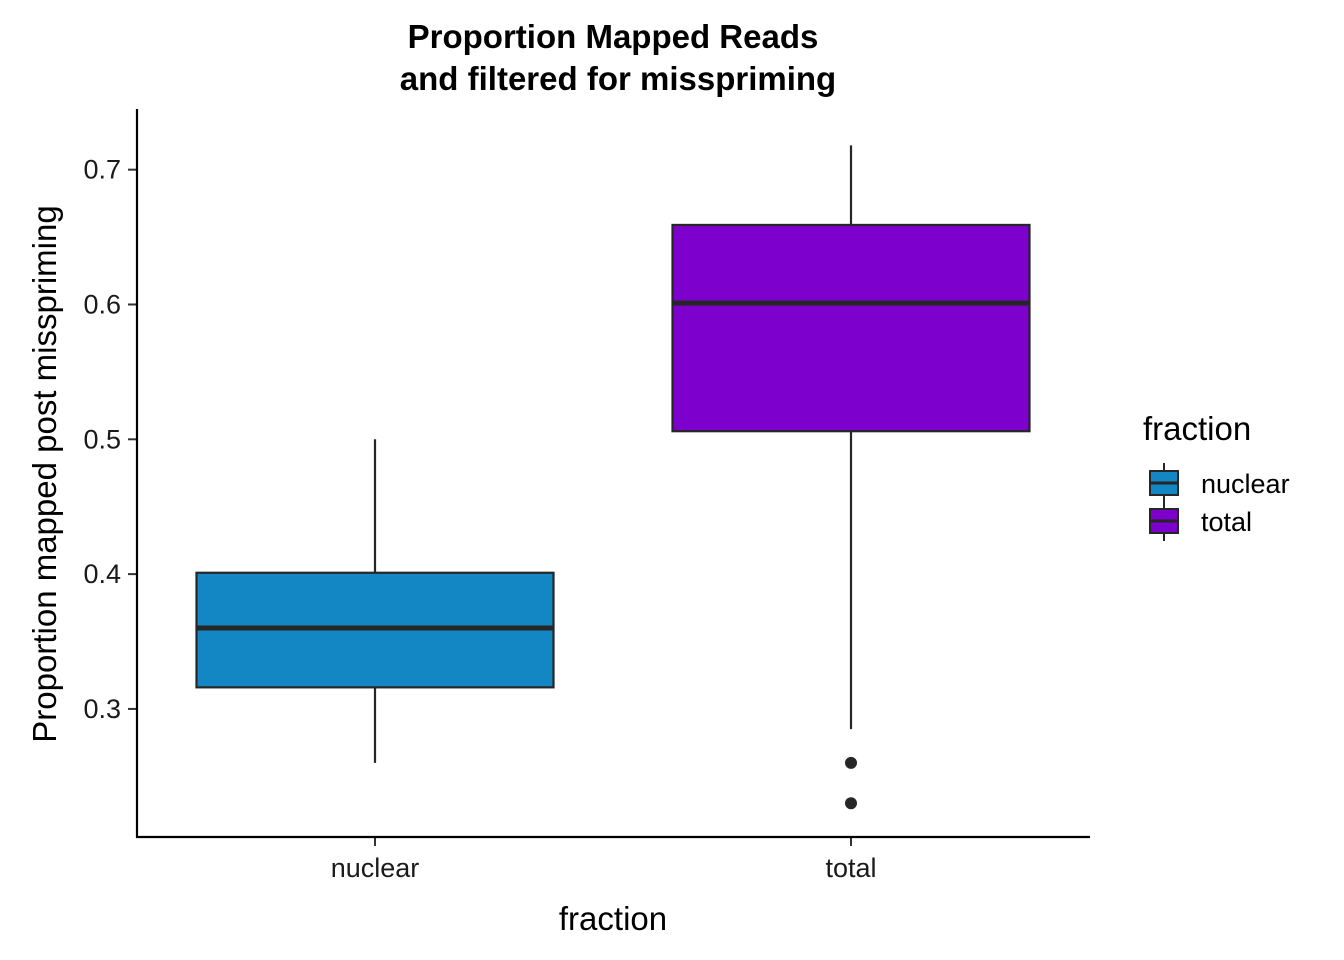 The image size is (1344, 960). I want to click on x-axis-title: fraction, so click(613, 918).